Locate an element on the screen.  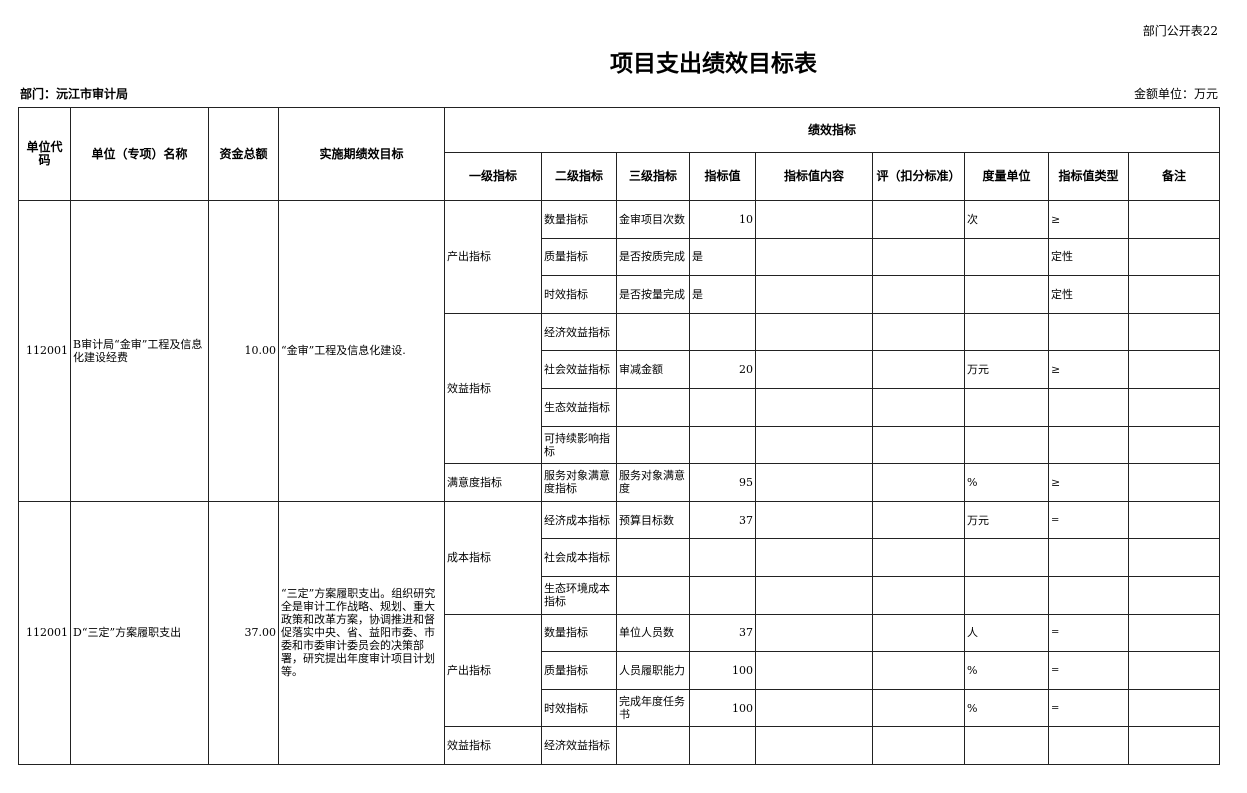
goal: “金审”工程及信息化建设. is located at coordinates (361, 351).